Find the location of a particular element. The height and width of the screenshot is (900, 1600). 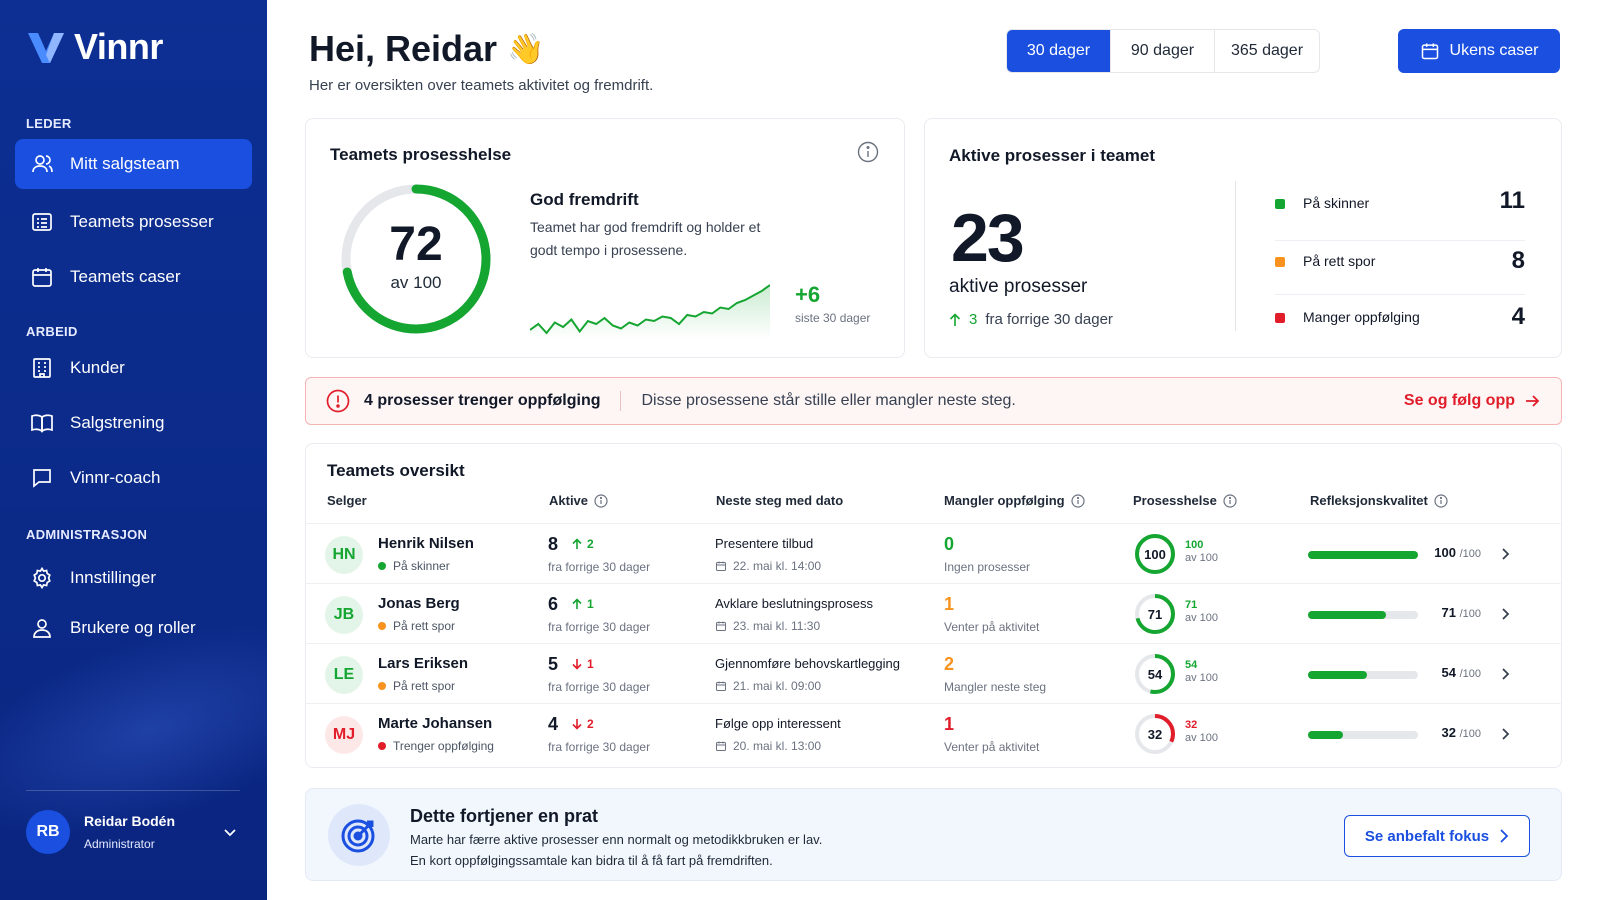

process-health-small: 54 is located at coordinates (1191, 665).